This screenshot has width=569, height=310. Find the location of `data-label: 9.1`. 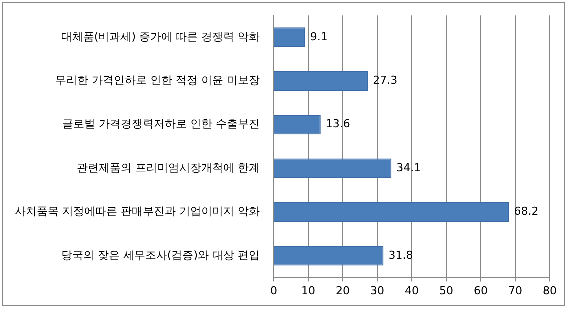

data-label: 9.1 is located at coordinates (319, 37).